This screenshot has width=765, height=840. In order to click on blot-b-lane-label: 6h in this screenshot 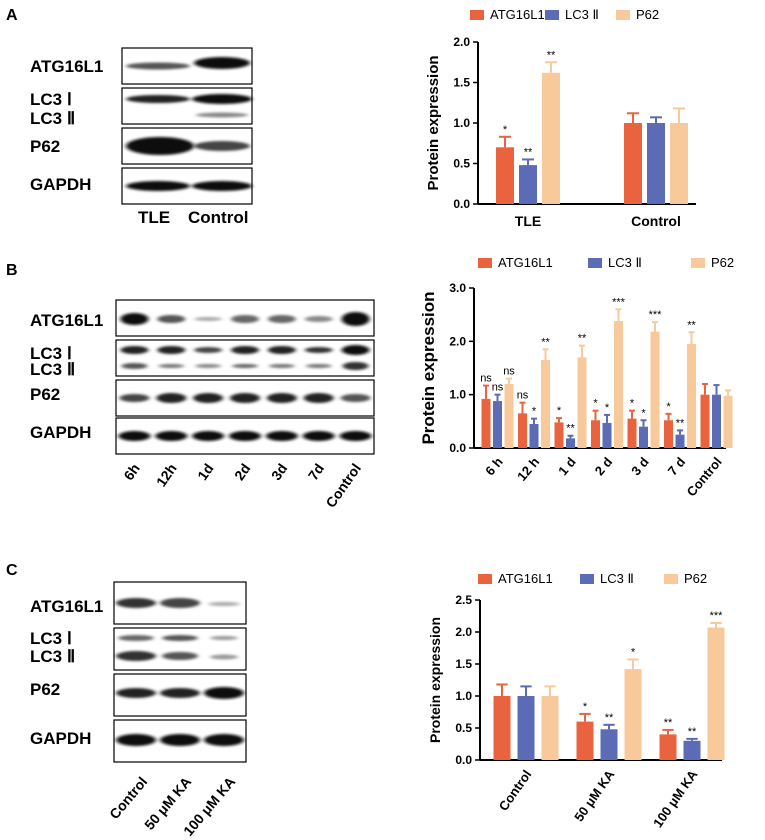, I will do `click(131, 472)`.